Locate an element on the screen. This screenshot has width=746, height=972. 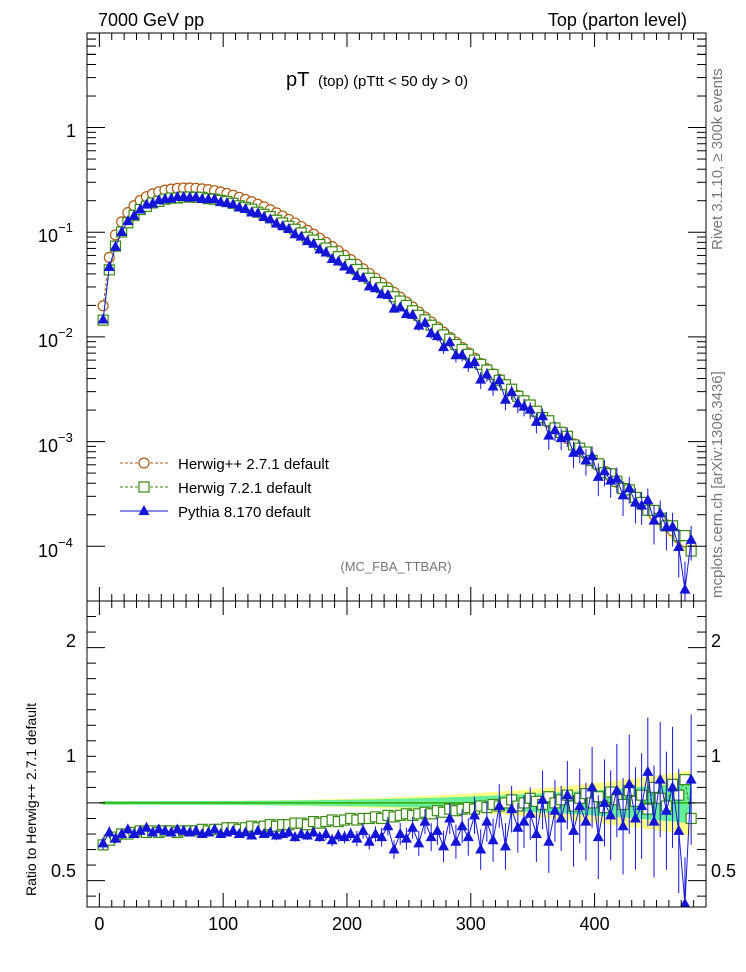
x-tick-label: 100 is located at coordinates (223, 924).